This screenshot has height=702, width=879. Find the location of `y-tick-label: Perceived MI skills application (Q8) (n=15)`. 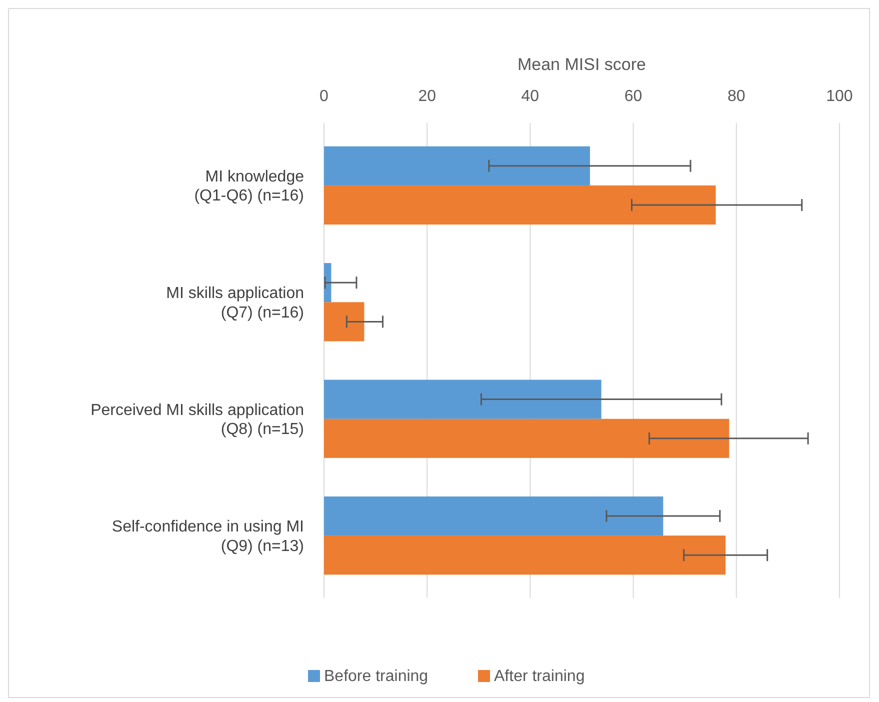

y-tick-label: Perceived MI skills application (Q8) (n=15) is located at coordinates (197, 420).